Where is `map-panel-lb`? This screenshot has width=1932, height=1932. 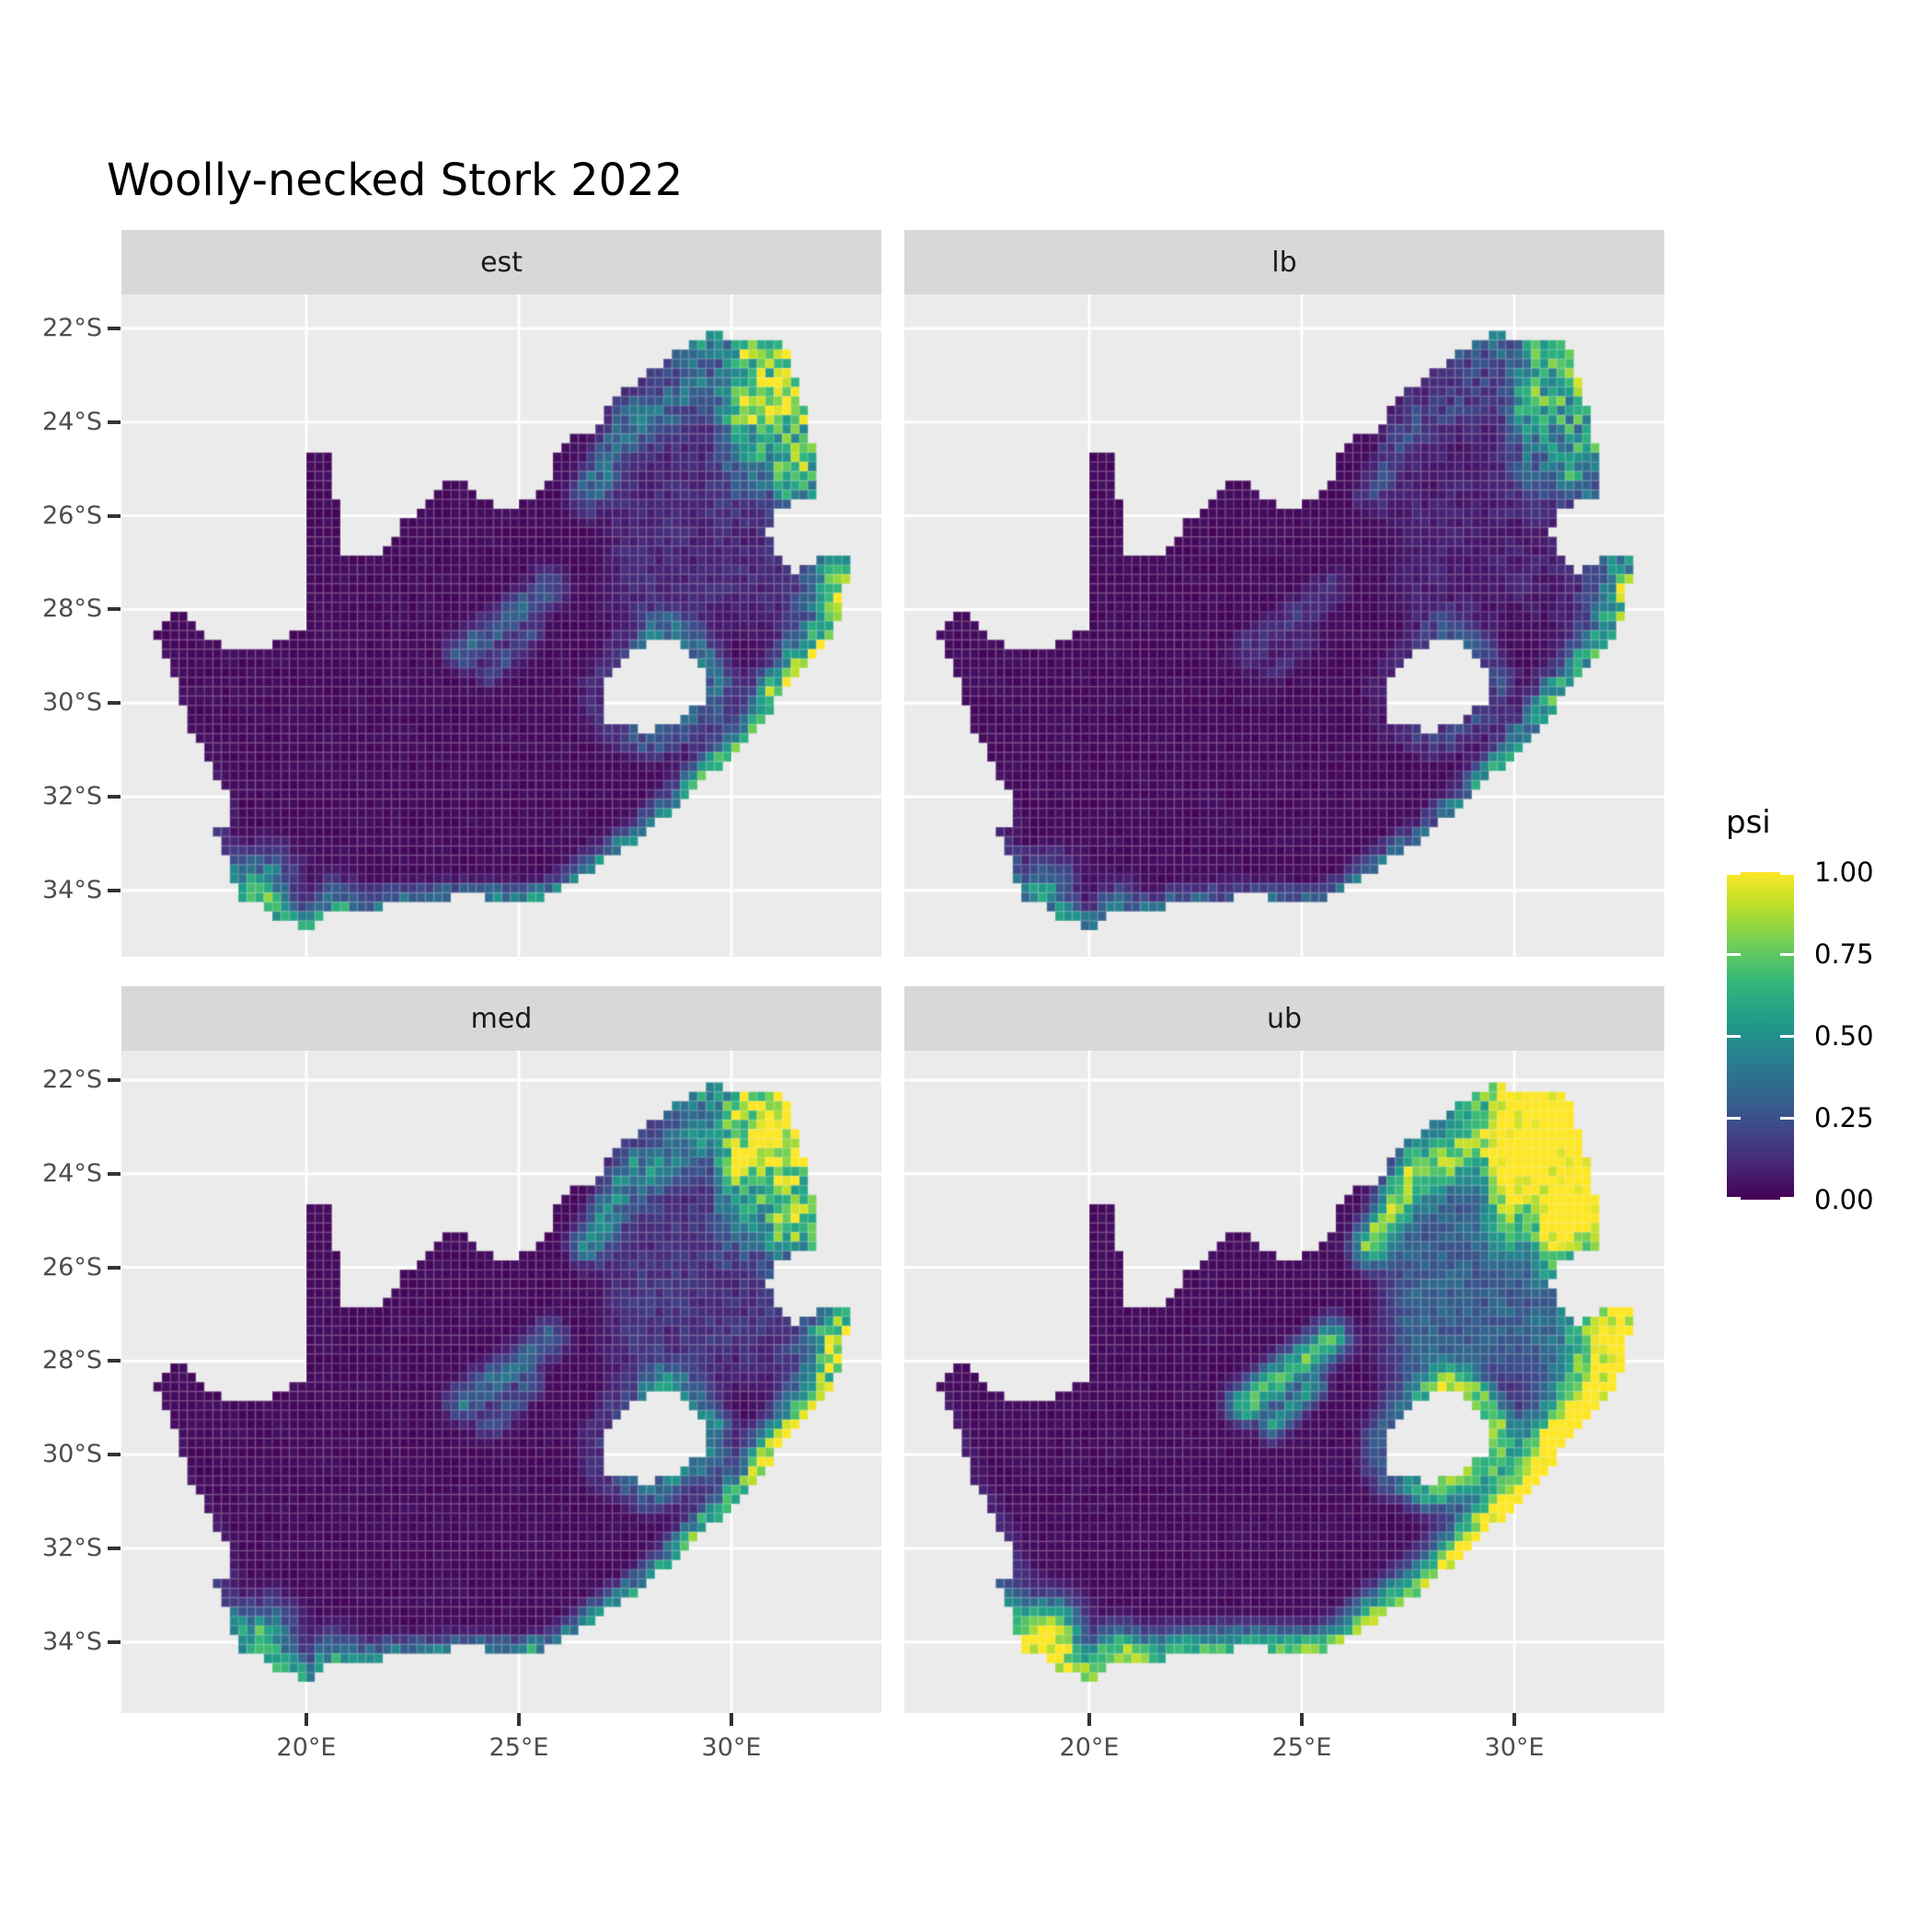 map-panel-lb is located at coordinates (1284, 625).